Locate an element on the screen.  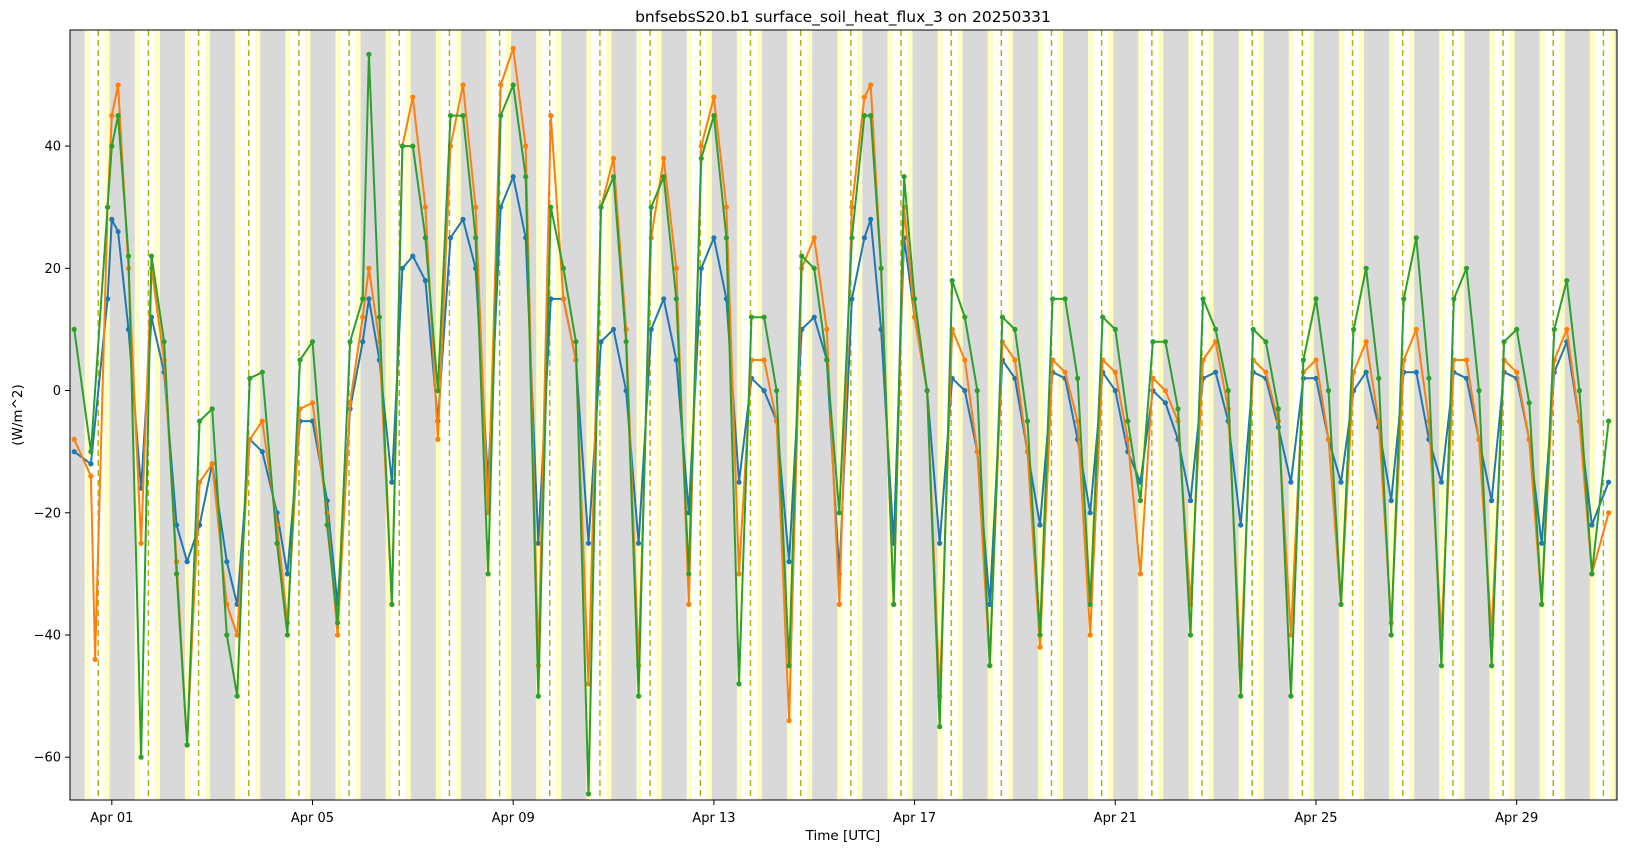
x-tick-label: Apr 09 is located at coordinates (513, 818).